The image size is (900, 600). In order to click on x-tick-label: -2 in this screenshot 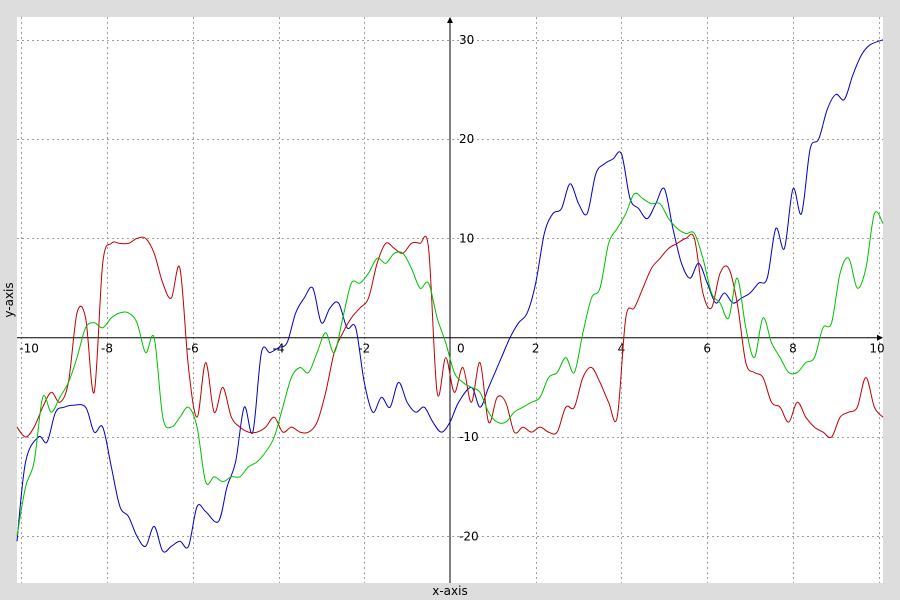, I will do `click(364, 349)`.